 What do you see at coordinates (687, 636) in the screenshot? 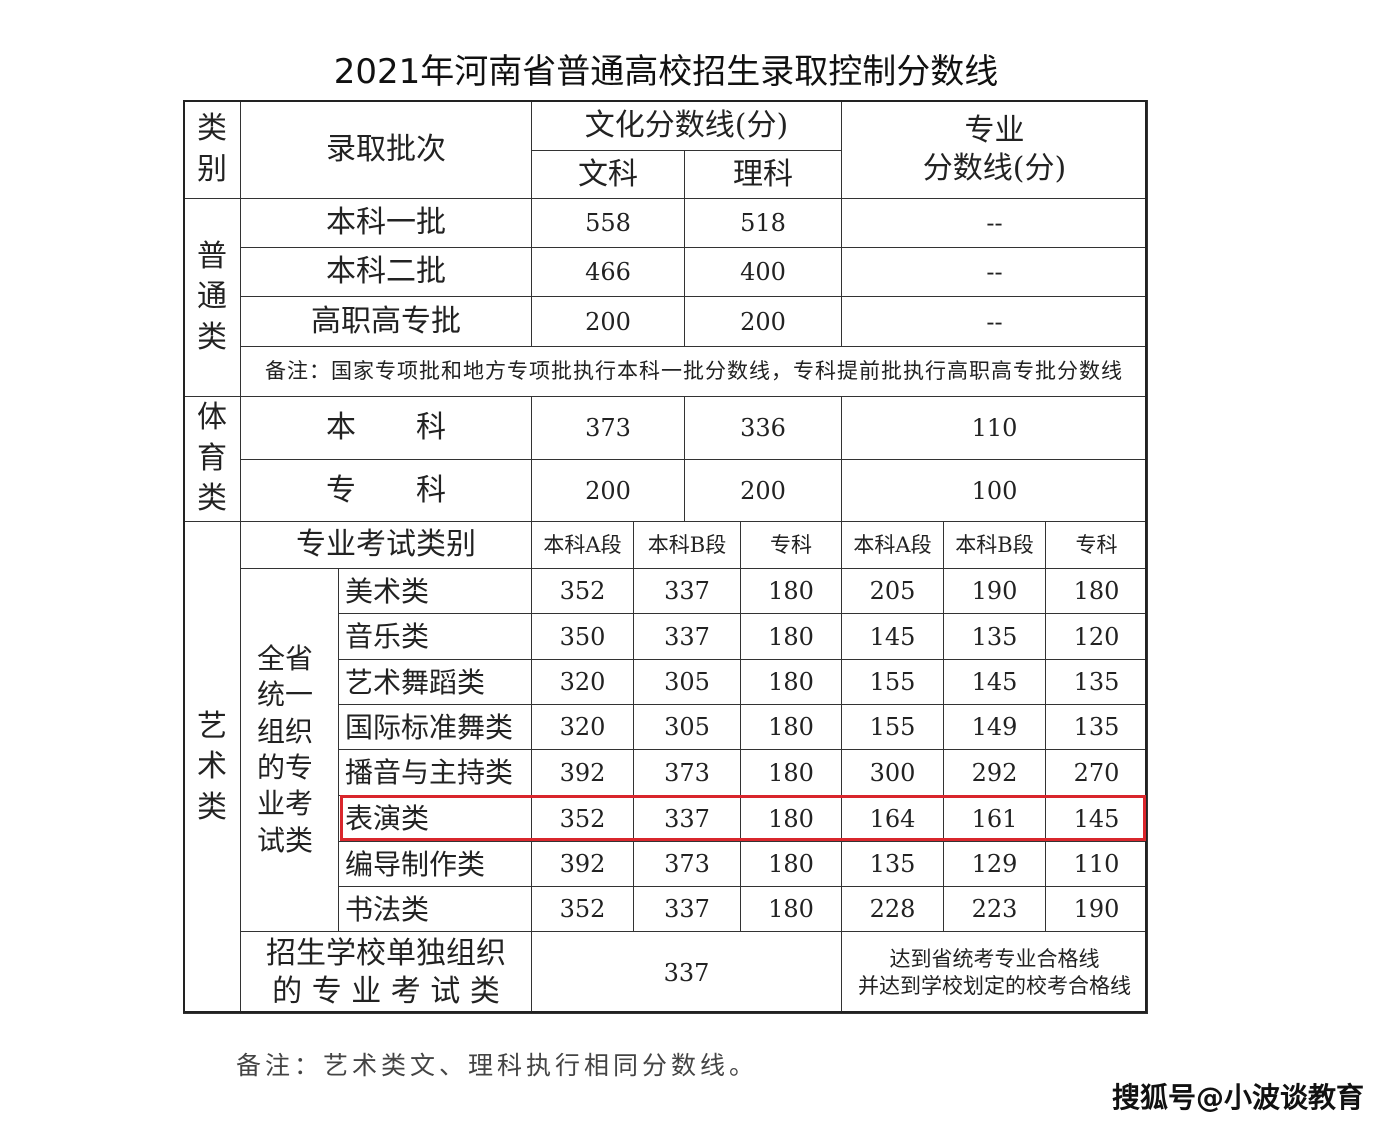
I see `art-score: 337` at bounding box center [687, 636].